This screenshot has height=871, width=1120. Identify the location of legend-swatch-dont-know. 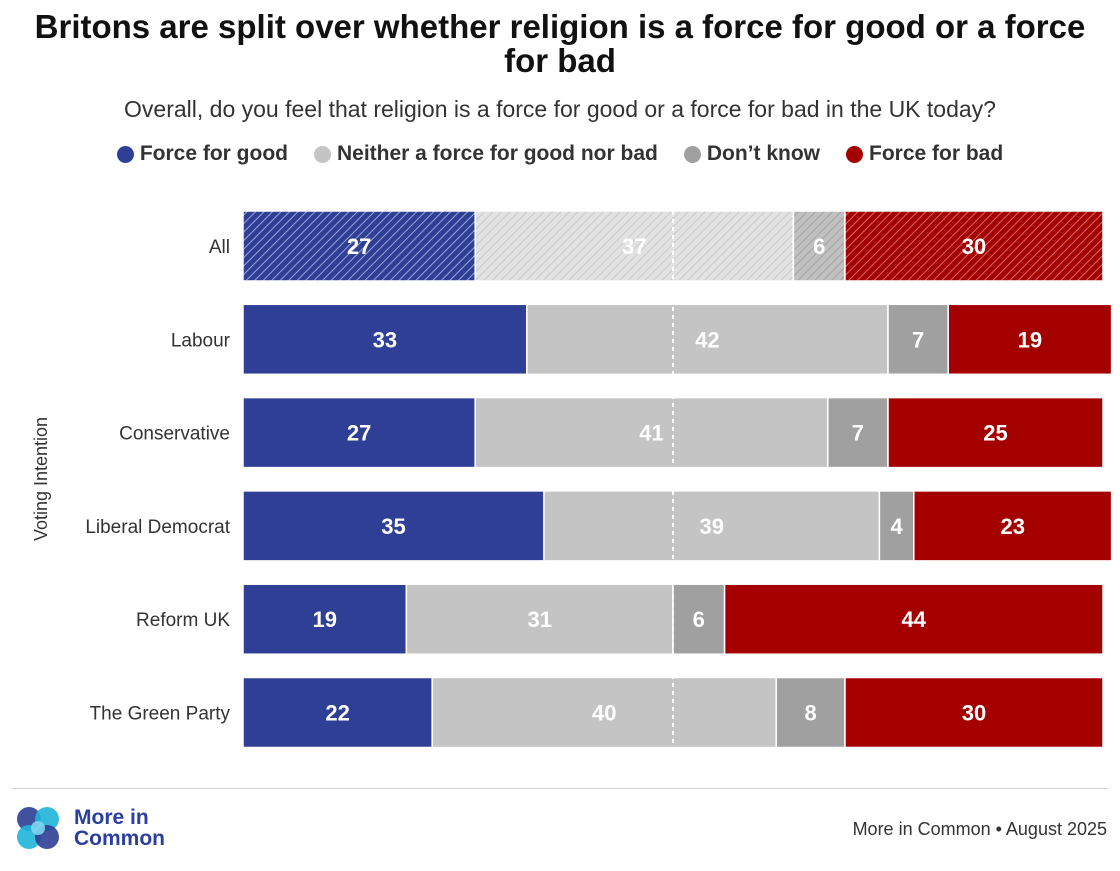
(692, 154).